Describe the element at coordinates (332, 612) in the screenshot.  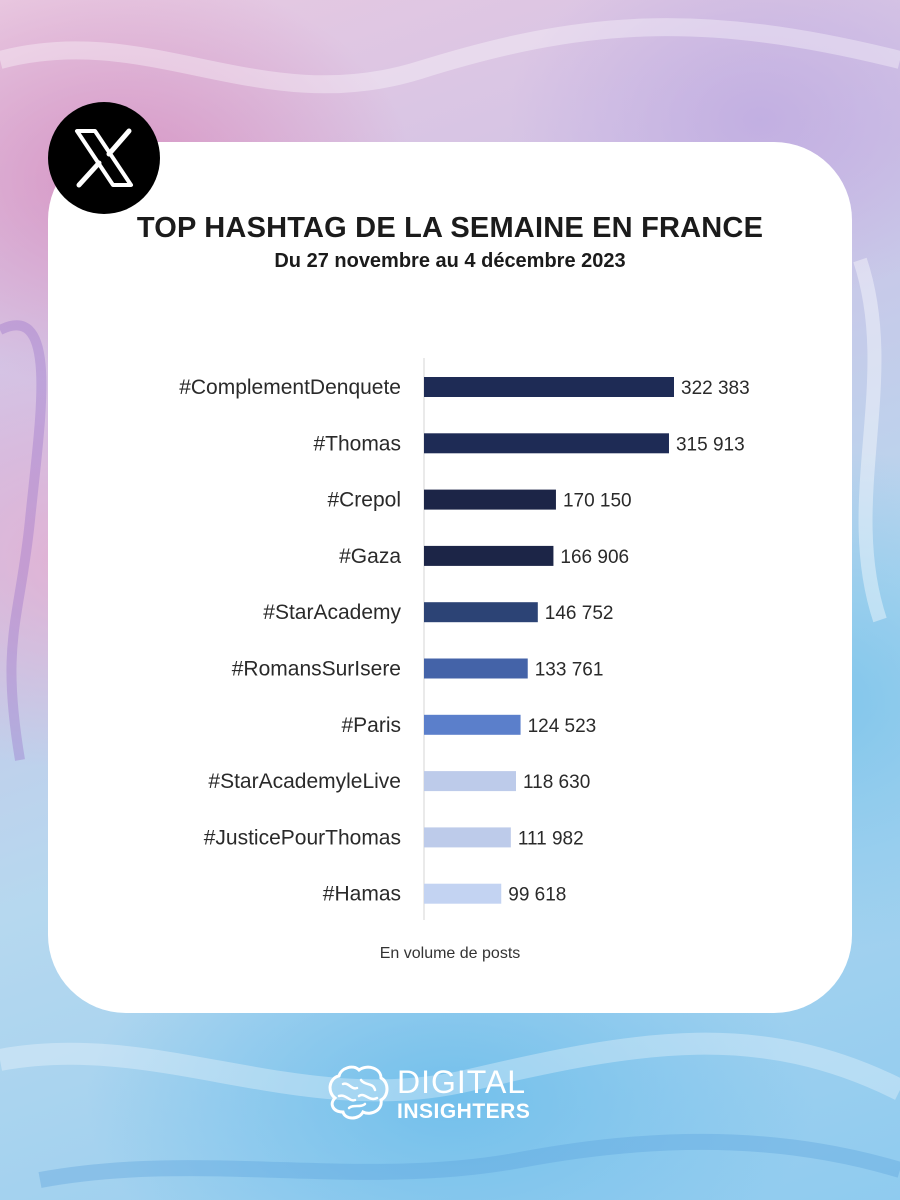
I see `category-label: #StarAcademy` at that location.